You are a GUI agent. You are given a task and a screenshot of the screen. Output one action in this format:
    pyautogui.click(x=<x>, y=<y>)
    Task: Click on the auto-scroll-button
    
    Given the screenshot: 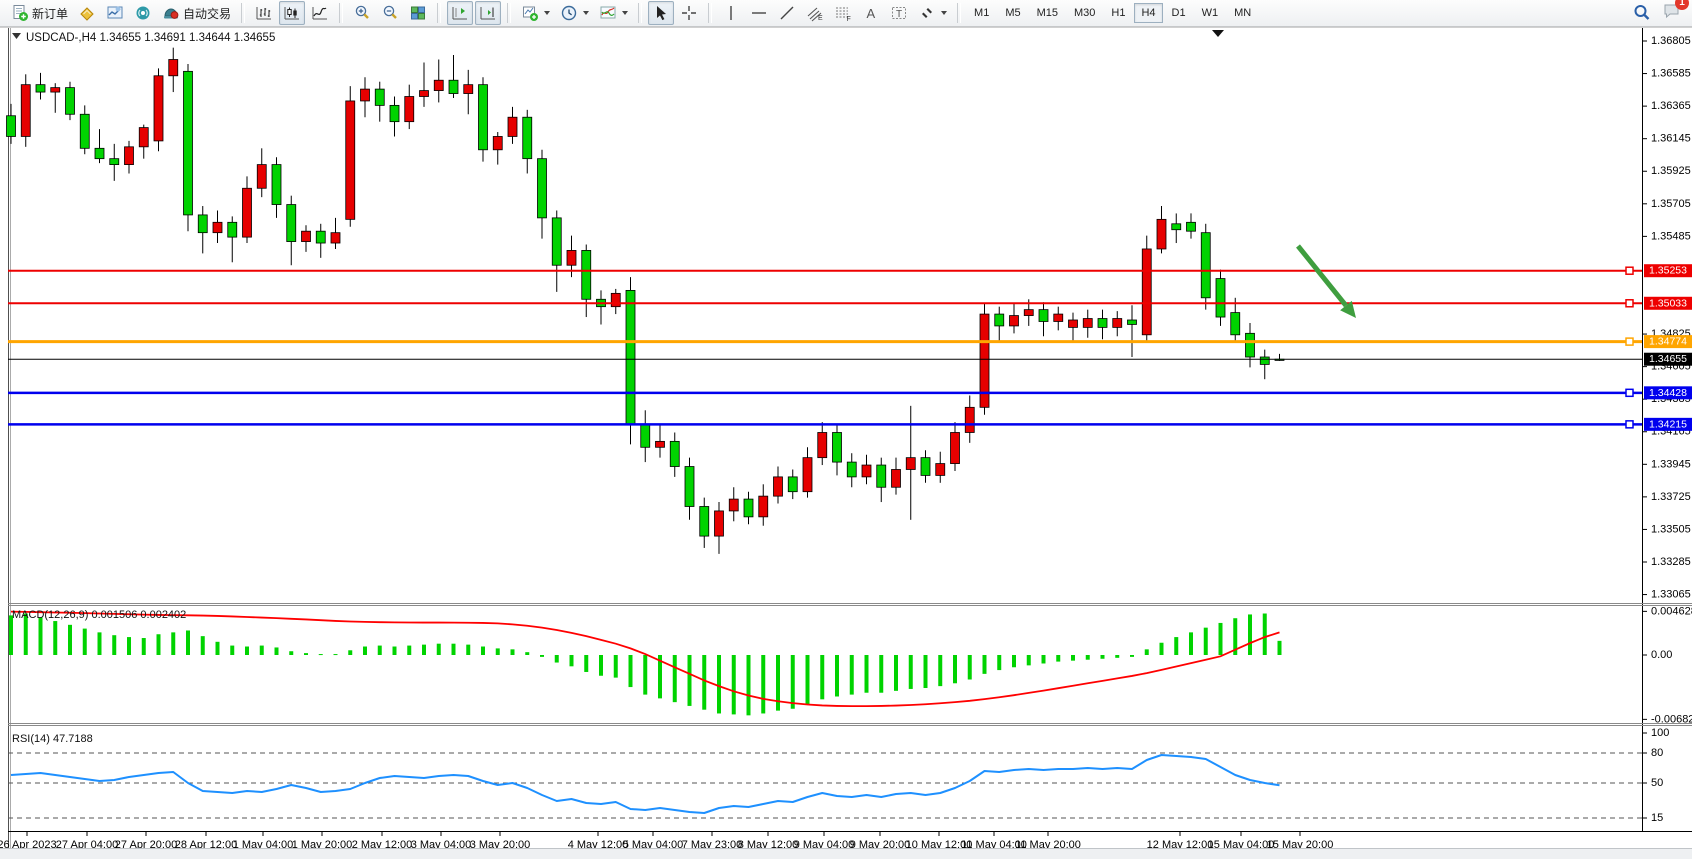 What is the action you would take?
    pyautogui.click(x=488, y=13)
    